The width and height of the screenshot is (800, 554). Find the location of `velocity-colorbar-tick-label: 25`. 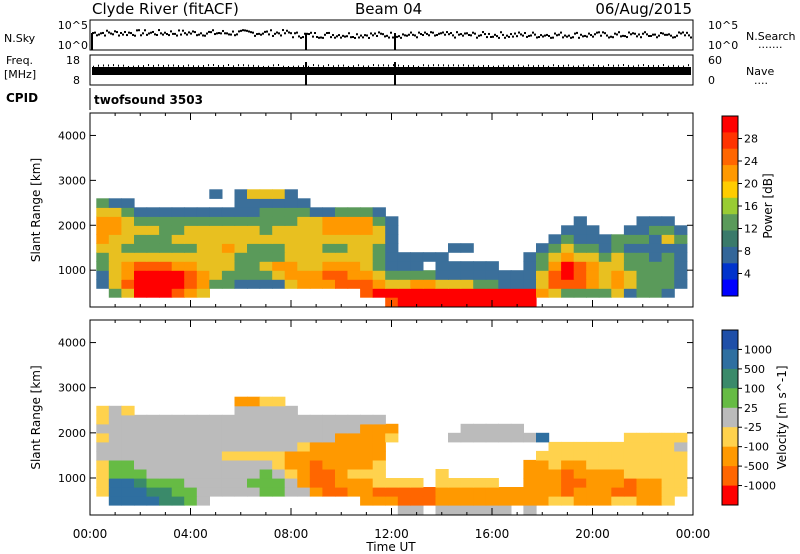

velocity-colorbar-tick-label: 25 is located at coordinates (751, 408).